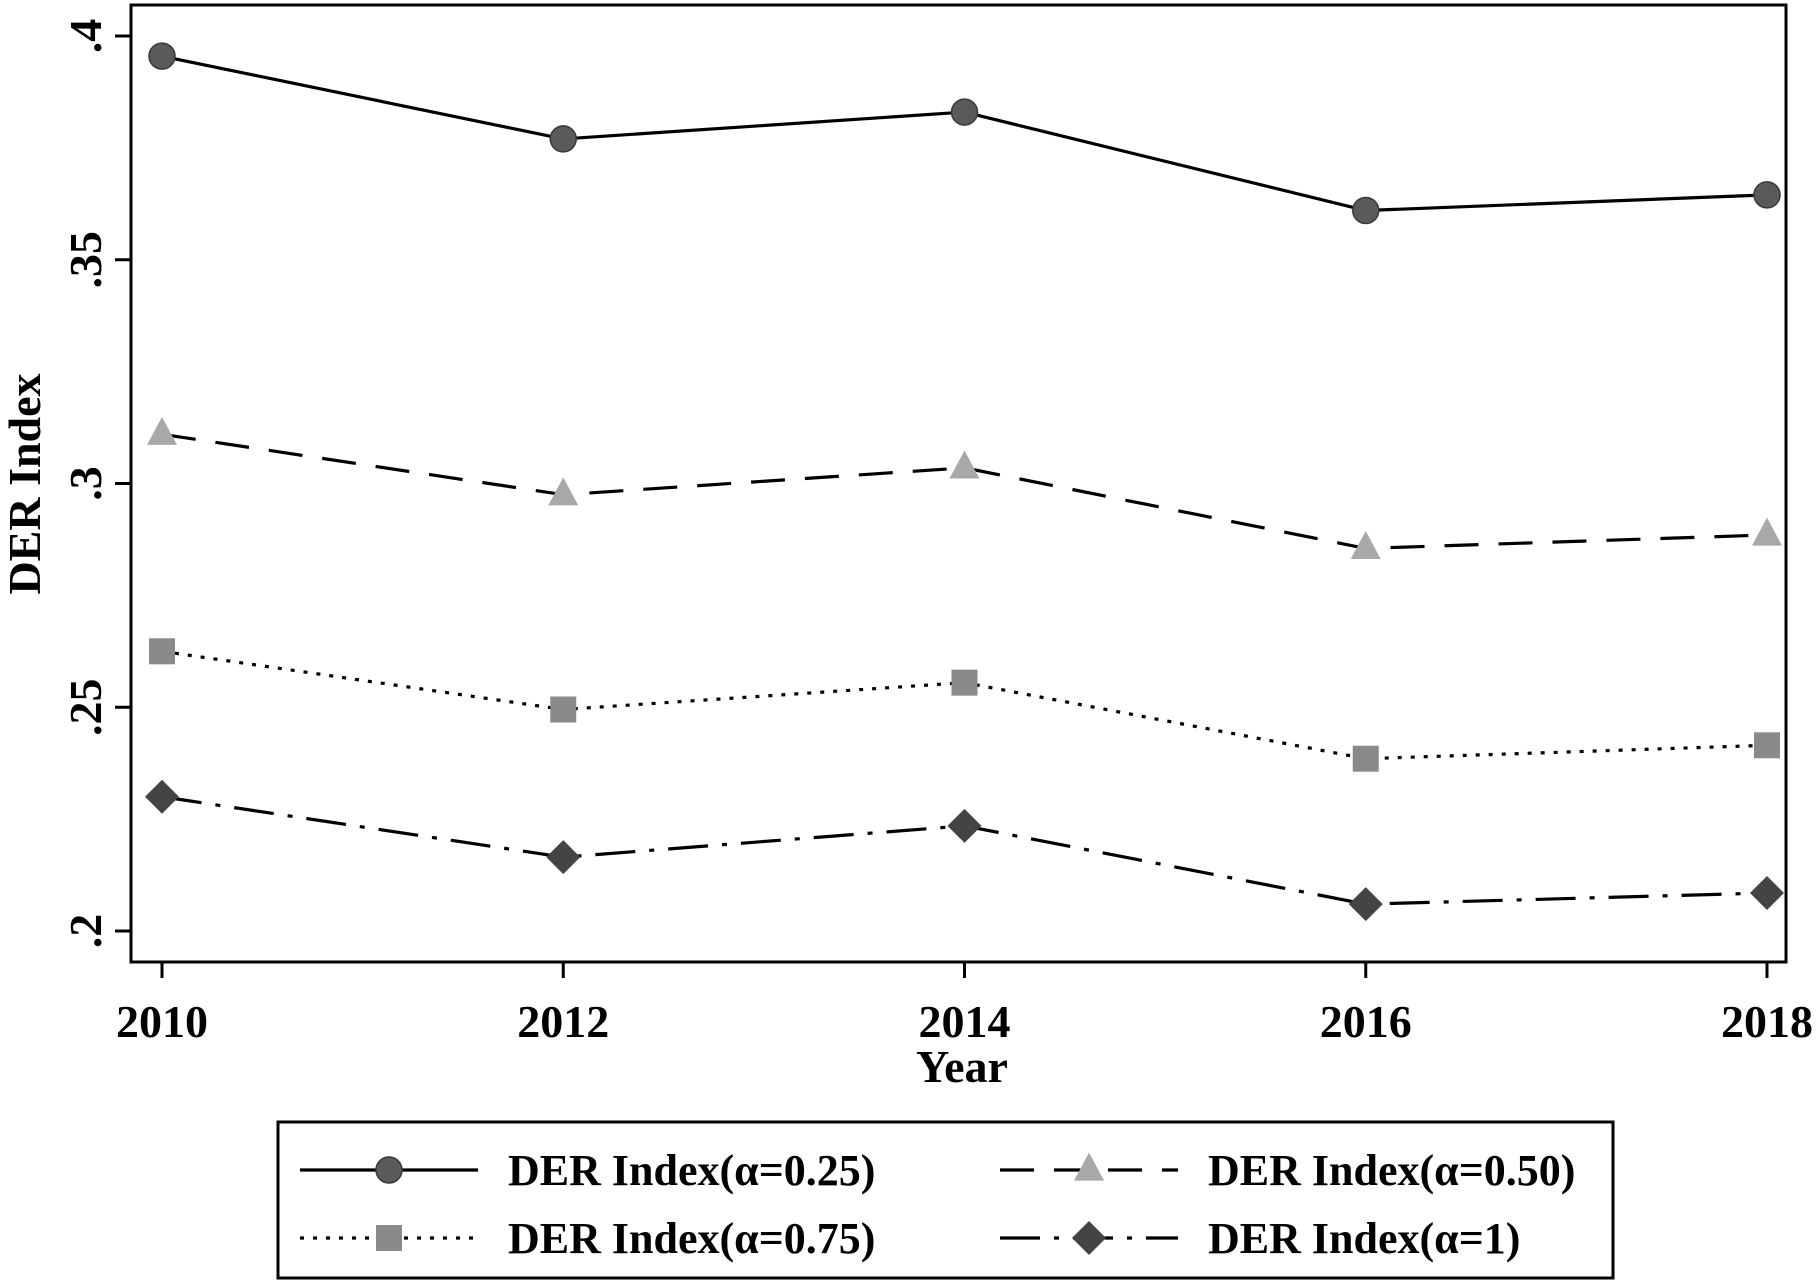 This screenshot has height=1287, width=1819. Describe the element at coordinates (691, 1170) in the screenshot. I see `legend-label: DER Index(α=0.25)` at that location.